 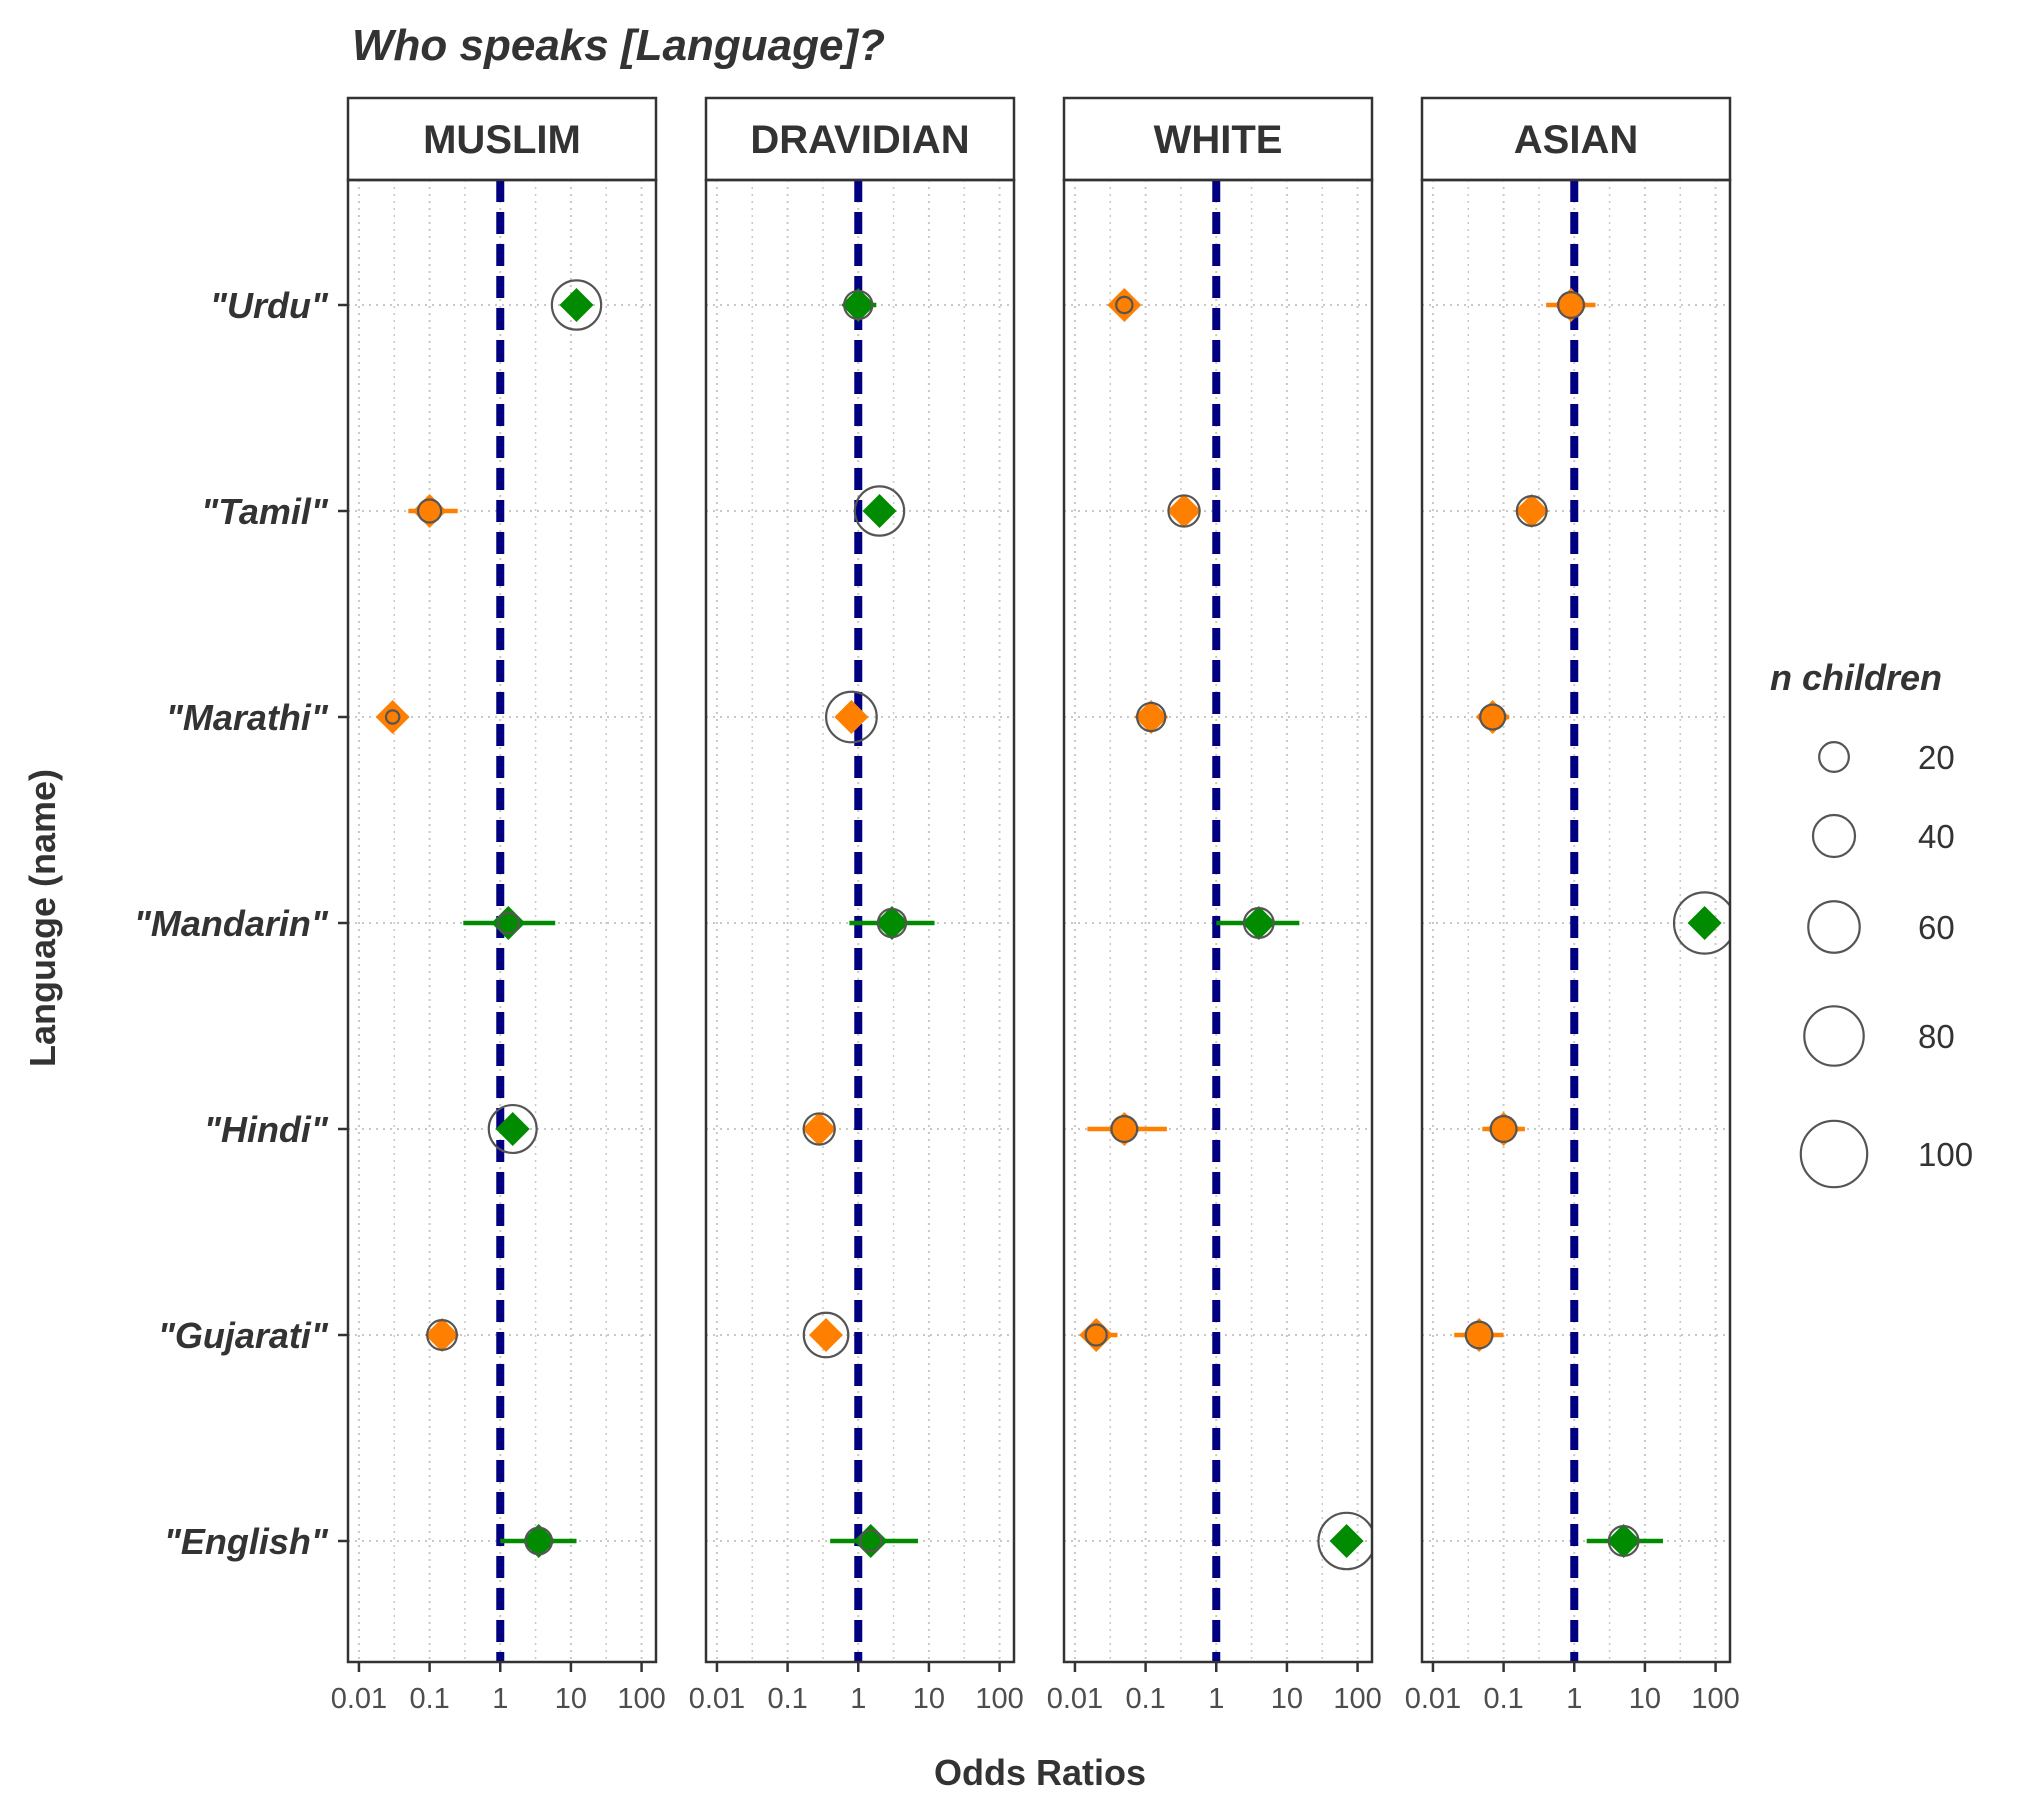 I want to click on y-tick-label: "Mandarin", so click(x=231, y=923).